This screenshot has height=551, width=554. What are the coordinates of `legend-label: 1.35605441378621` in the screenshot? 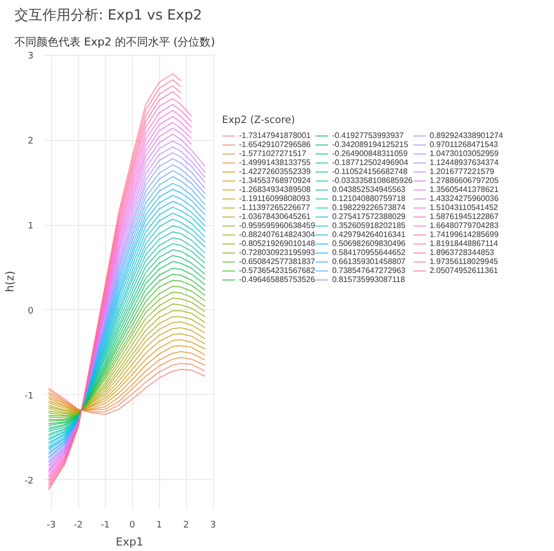 It's located at (464, 189).